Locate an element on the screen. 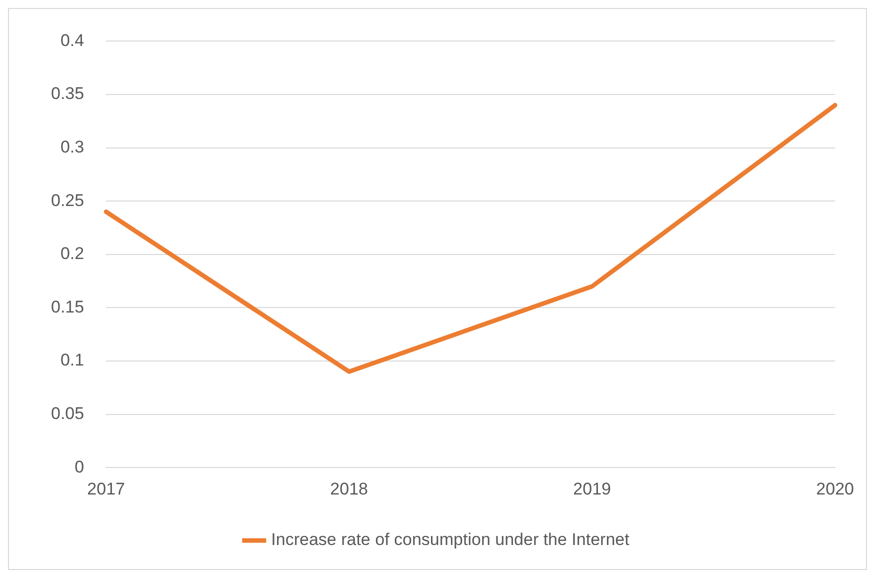 This screenshot has width=875, height=578. y-tick-label: 0.2 is located at coordinates (72, 254).